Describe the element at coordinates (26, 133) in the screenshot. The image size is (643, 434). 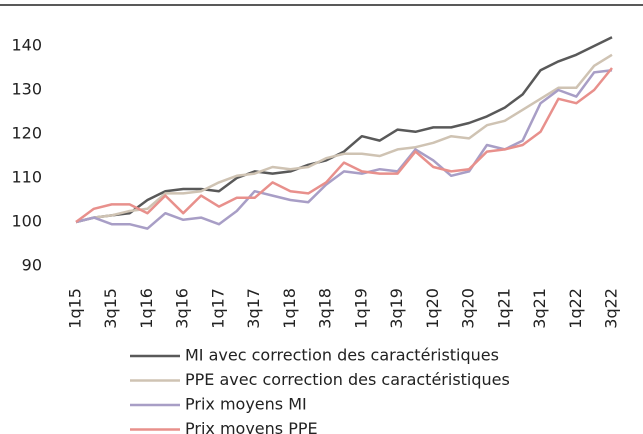
I see `y-tick-label: 120` at that location.